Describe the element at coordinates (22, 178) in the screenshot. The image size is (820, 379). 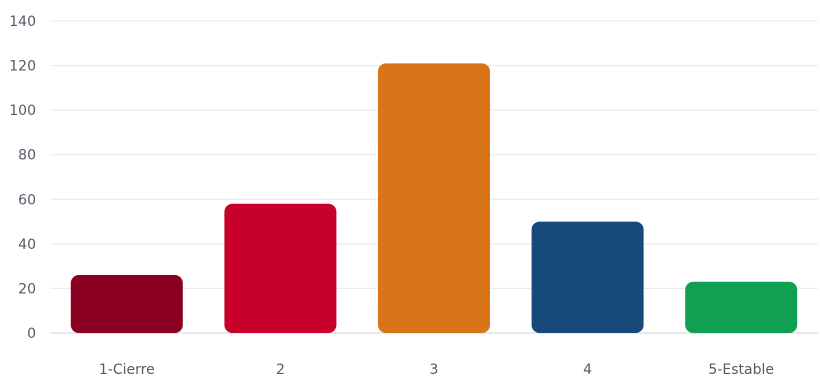
I see `y-axis: 0 20 40 60 80 100 120 140` at that location.